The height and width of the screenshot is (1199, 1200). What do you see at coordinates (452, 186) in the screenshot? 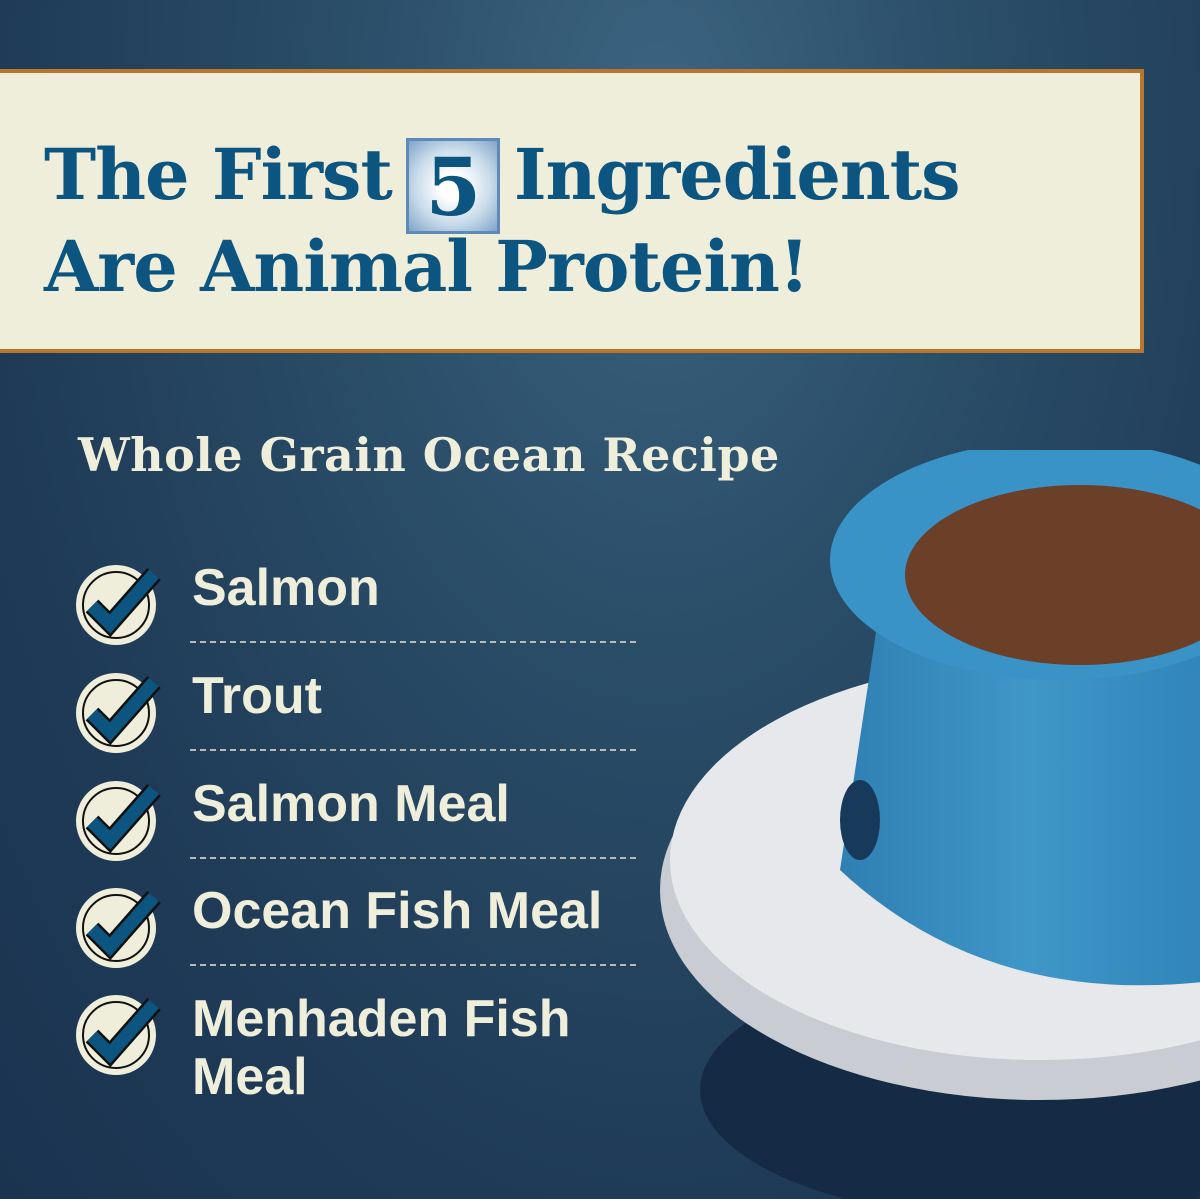
I see `number-badge: 5` at bounding box center [452, 186].